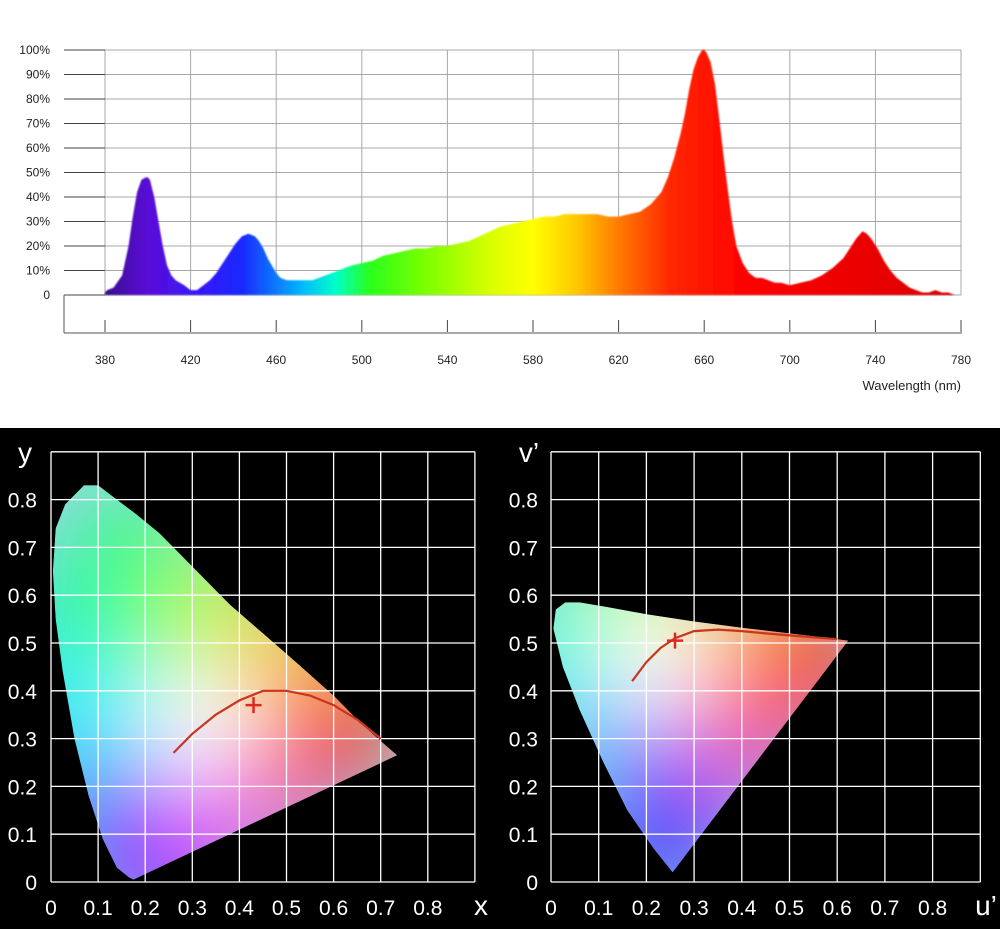 Image resolution: width=1000 pixels, height=929 pixels. Describe the element at coordinates (22, 740) in the screenshot. I see `xy-y-tick-label: 0.3` at that location.